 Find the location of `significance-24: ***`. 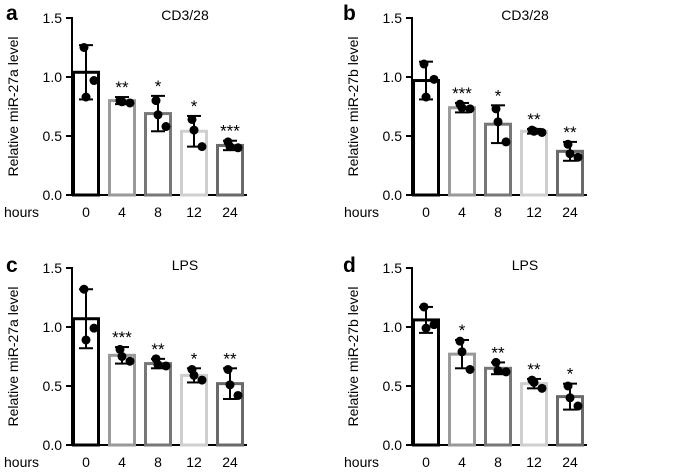

significance-24: *** is located at coordinates (230, 131).